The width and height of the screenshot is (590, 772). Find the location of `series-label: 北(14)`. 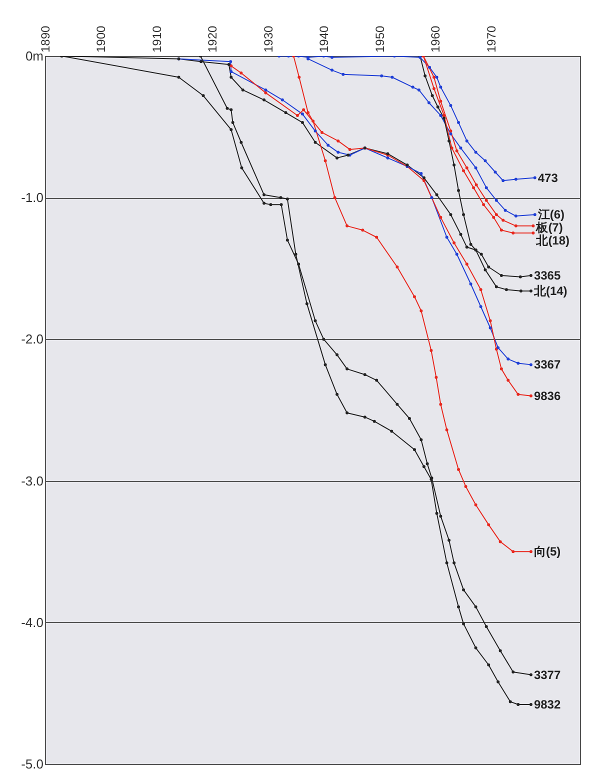

series-label: 北(14) is located at coordinates (550, 291).